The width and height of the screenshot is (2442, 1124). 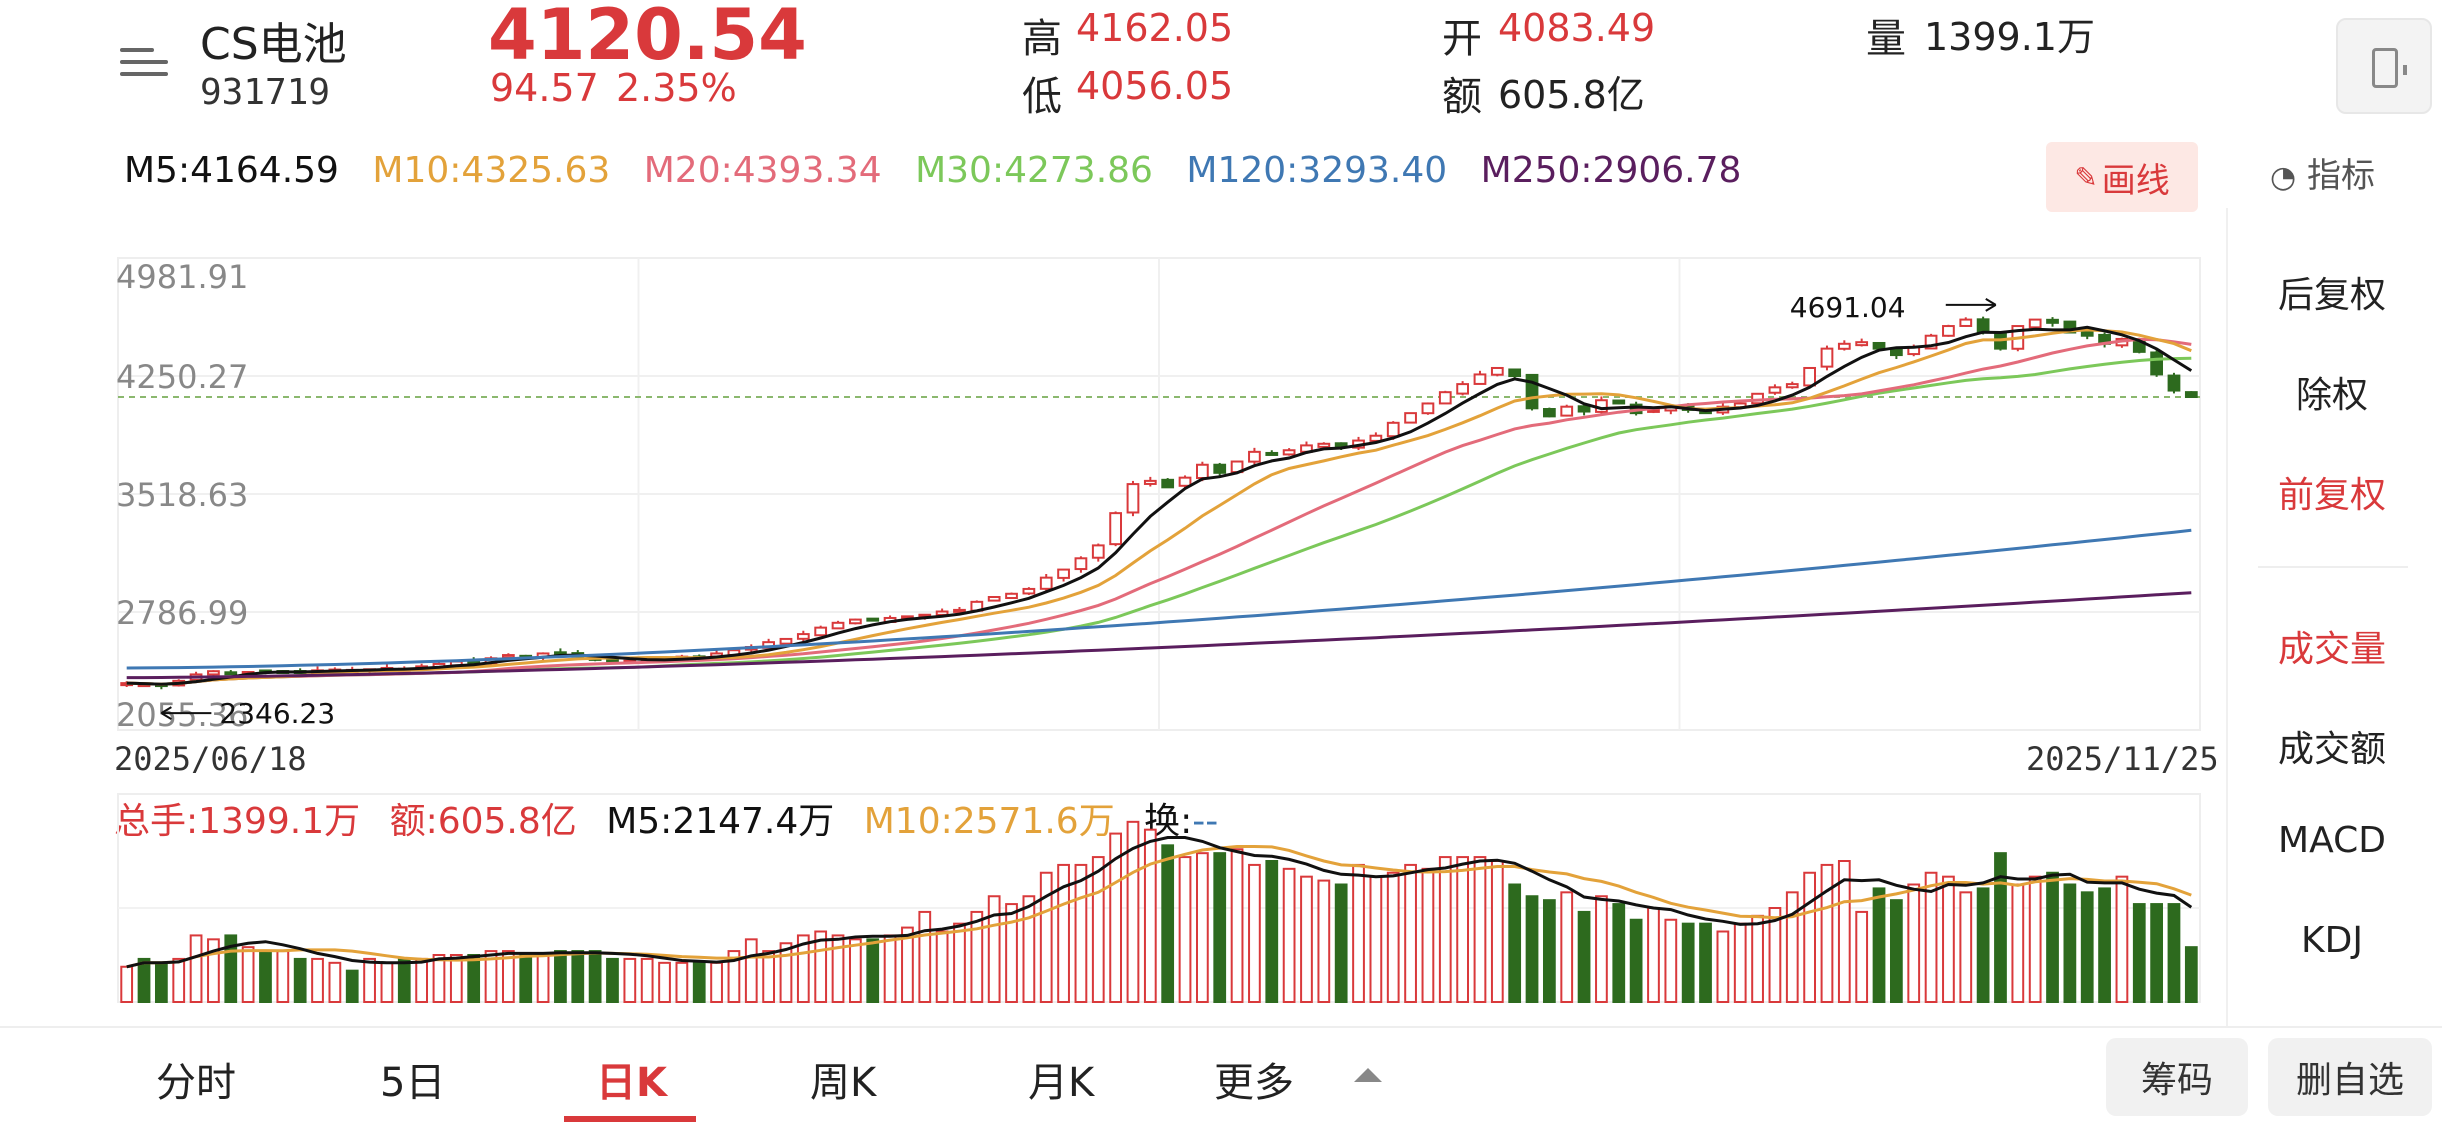 What do you see at coordinates (1577, 28) in the screenshot?
I see `open-value: 4083.49` at bounding box center [1577, 28].